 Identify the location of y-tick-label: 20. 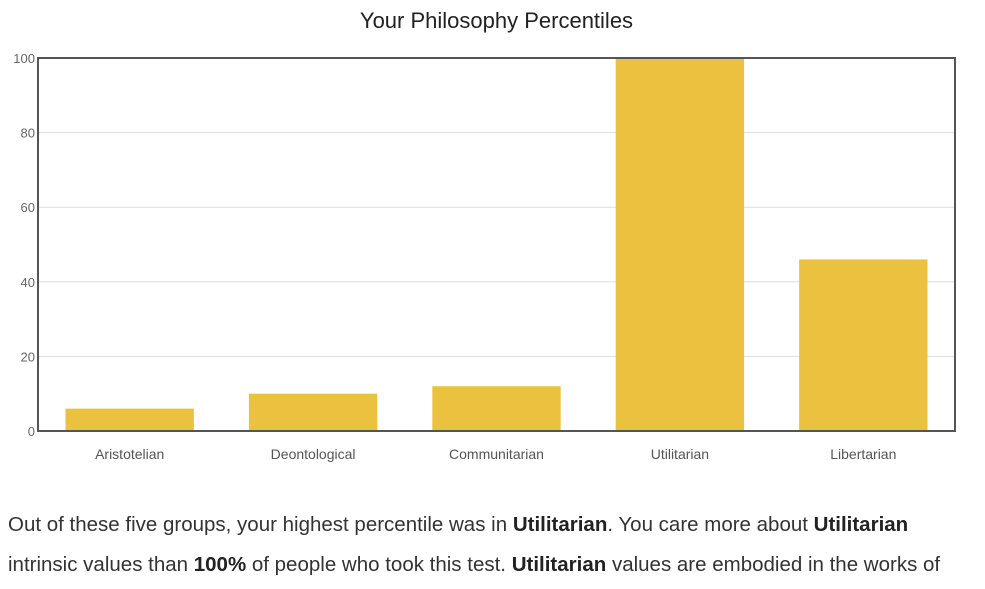
(28, 356).